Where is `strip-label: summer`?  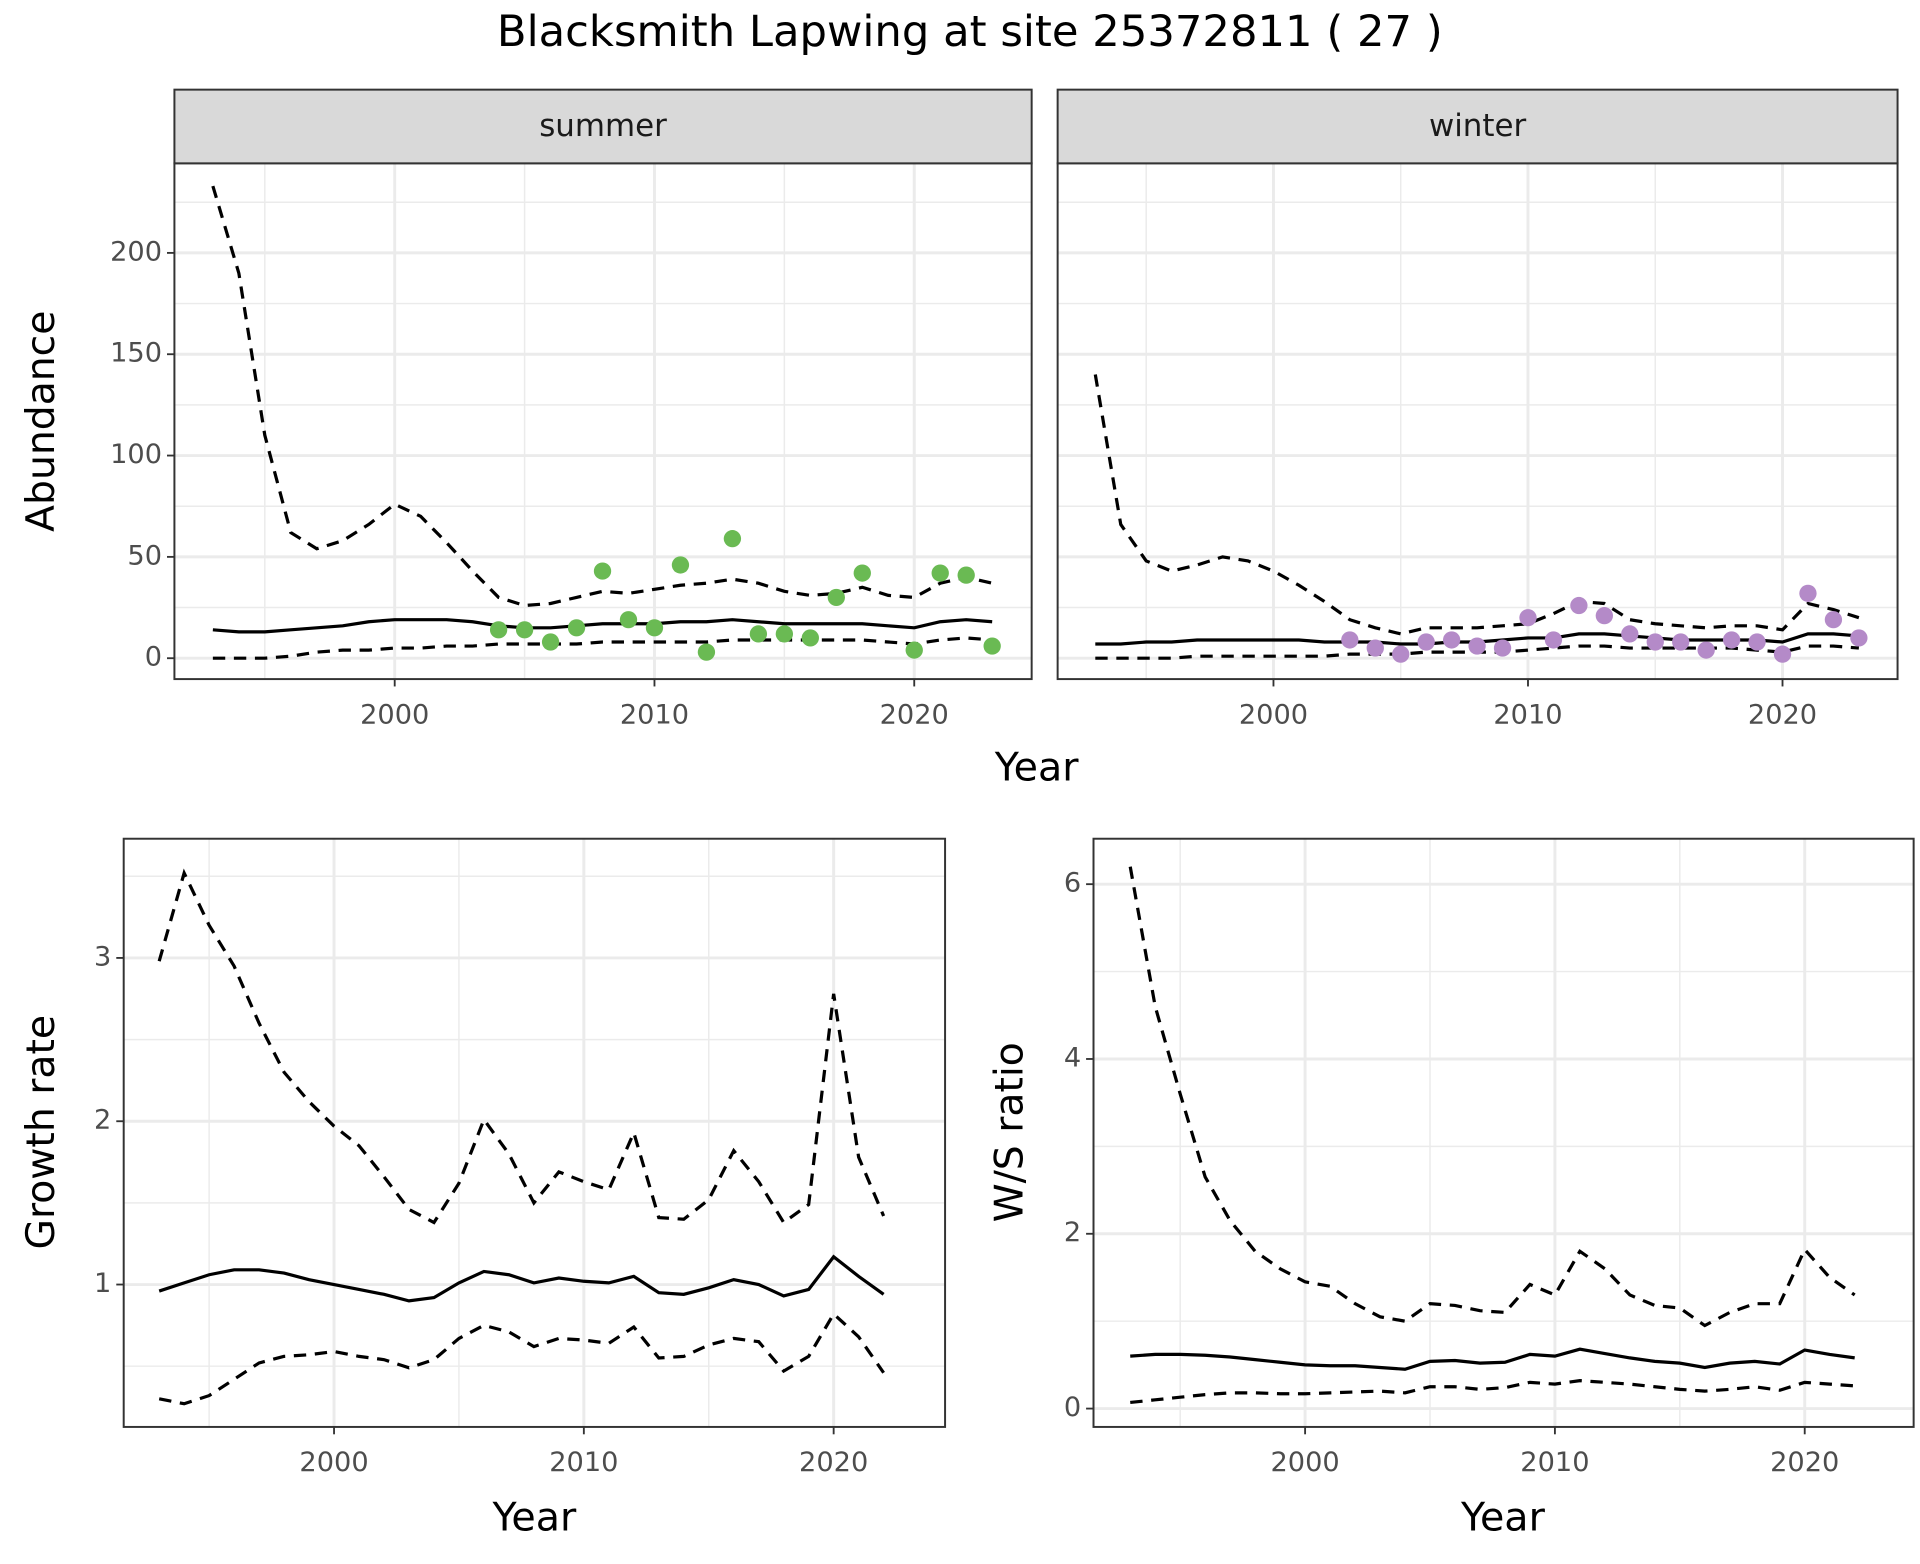 strip-label: summer is located at coordinates (603, 126).